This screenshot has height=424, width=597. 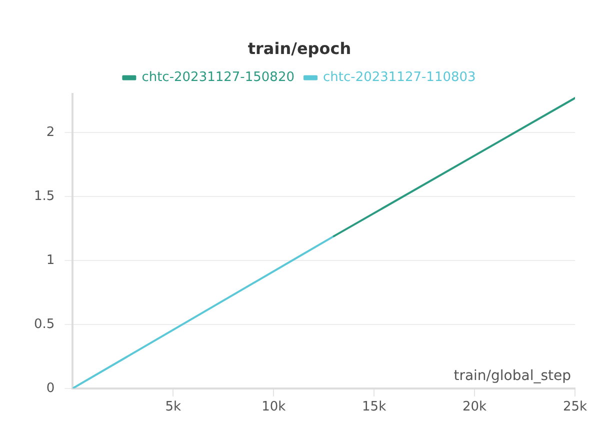 I want to click on y-tick-label: 2, so click(x=50, y=132).